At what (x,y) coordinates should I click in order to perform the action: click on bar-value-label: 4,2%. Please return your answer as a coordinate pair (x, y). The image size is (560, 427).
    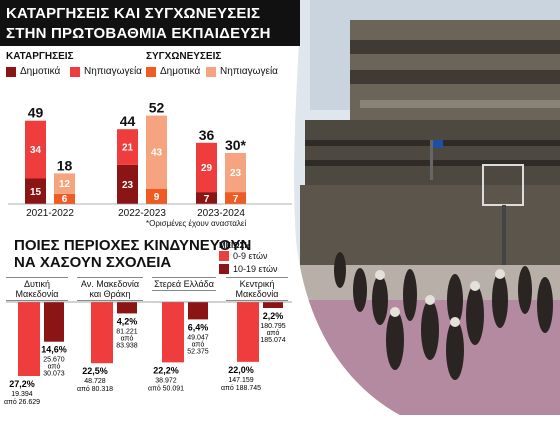
    Looking at the image, I should click on (127, 321).